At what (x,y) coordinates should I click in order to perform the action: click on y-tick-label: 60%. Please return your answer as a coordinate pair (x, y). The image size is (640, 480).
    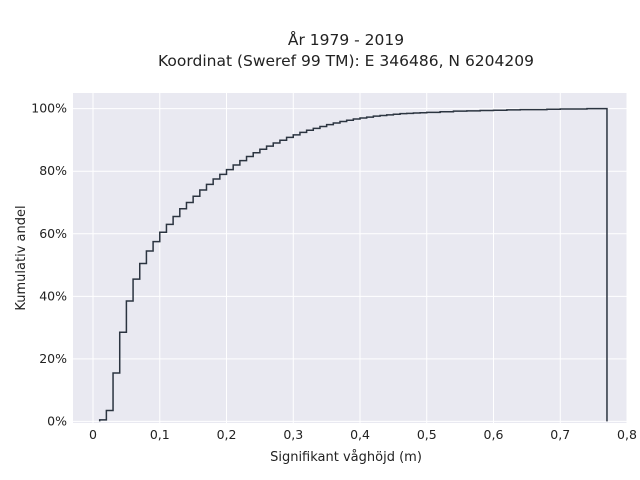
    Looking at the image, I should click on (53, 233).